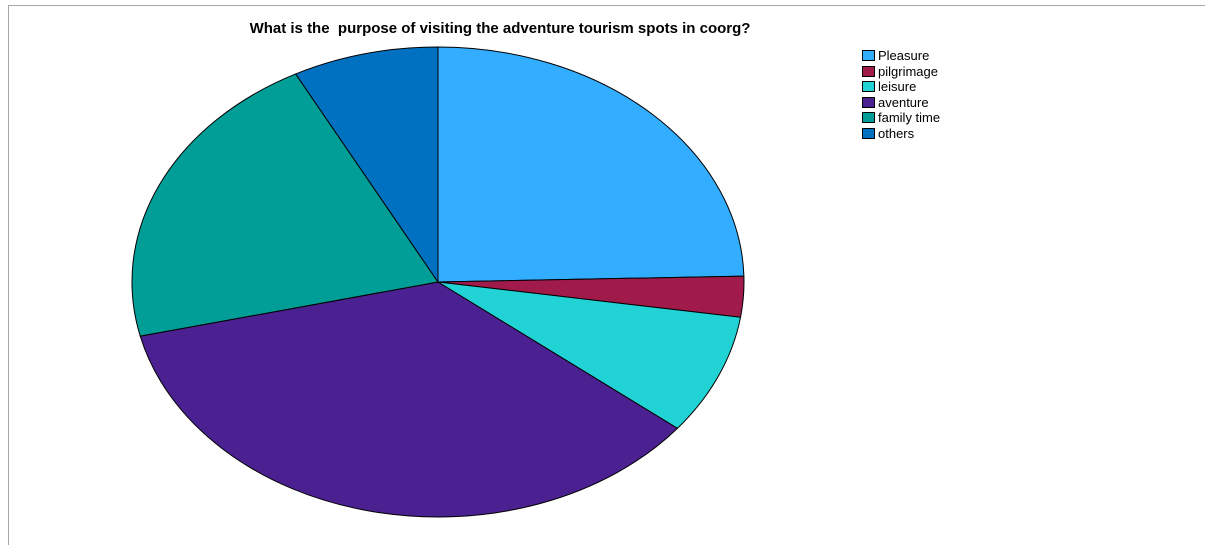 This screenshot has height=545, width=1205. Describe the element at coordinates (366, 165) in the screenshot. I see `pie-slice-others` at that location.